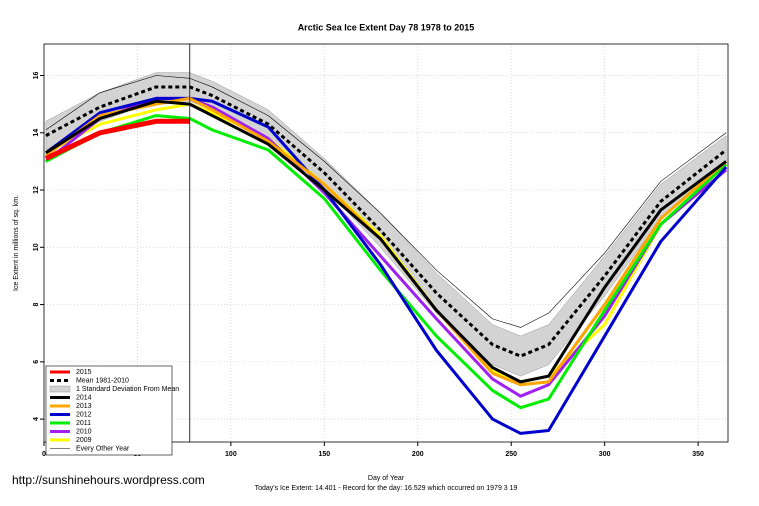  Describe the element at coordinates (36, 247) in the screenshot. I see `y-tick-label: 10` at that location.